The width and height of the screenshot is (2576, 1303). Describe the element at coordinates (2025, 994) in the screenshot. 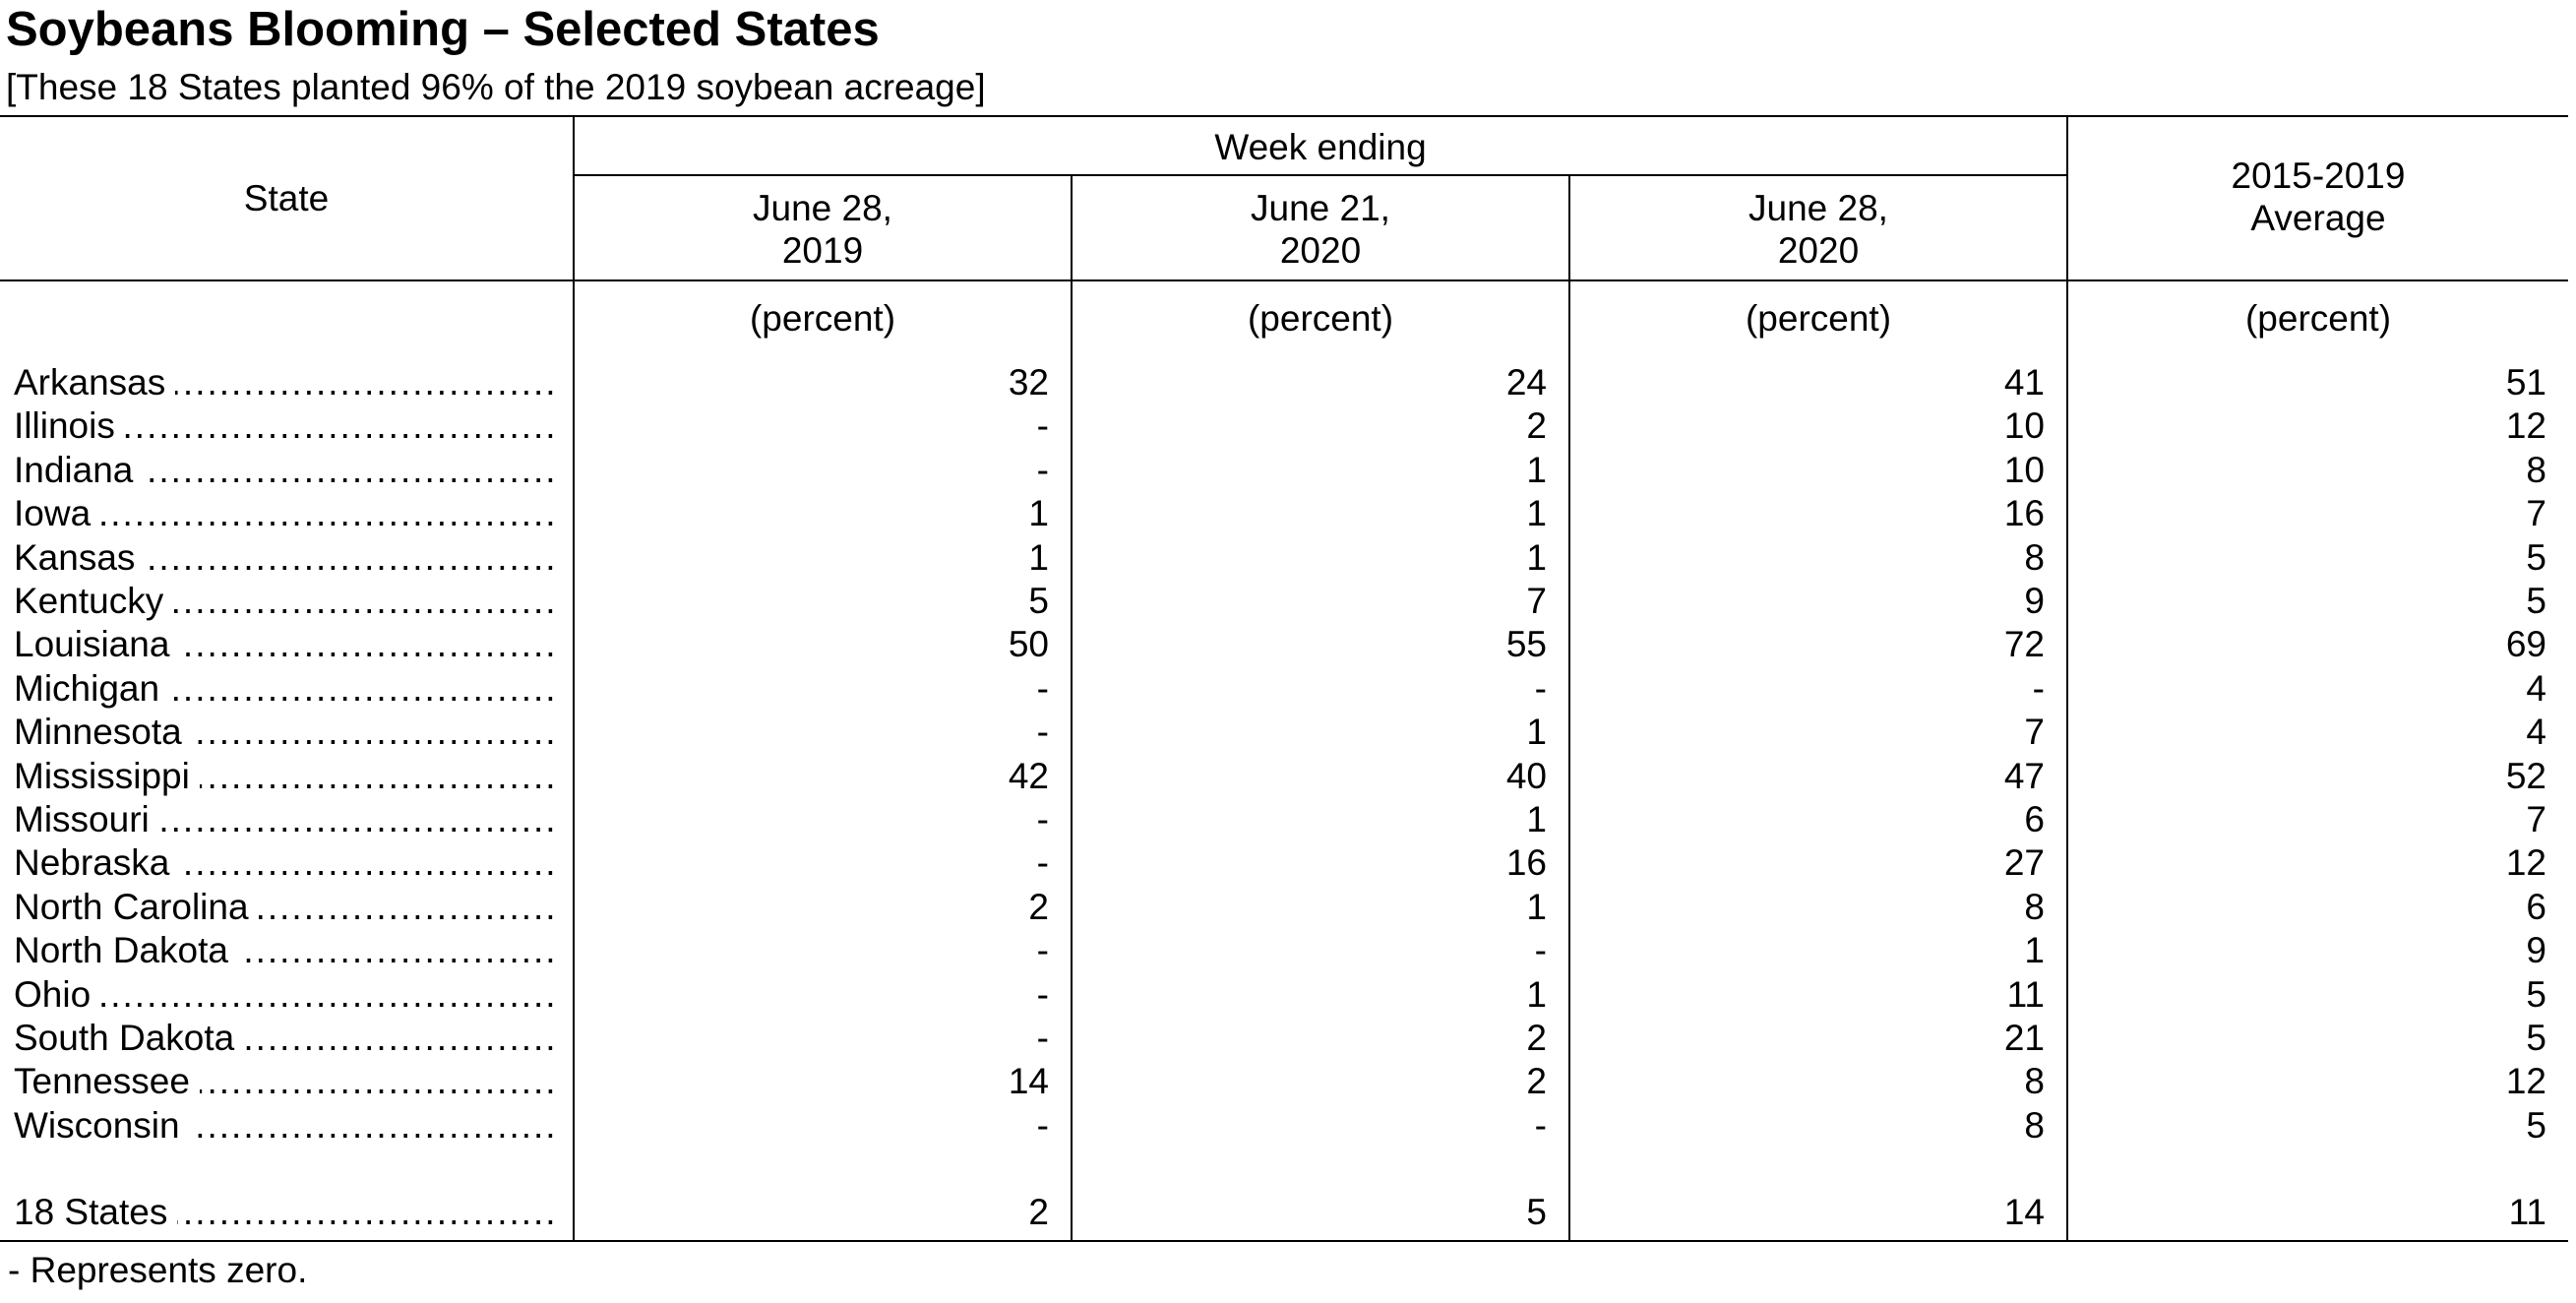

I see `table-row-value: 11` at that location.